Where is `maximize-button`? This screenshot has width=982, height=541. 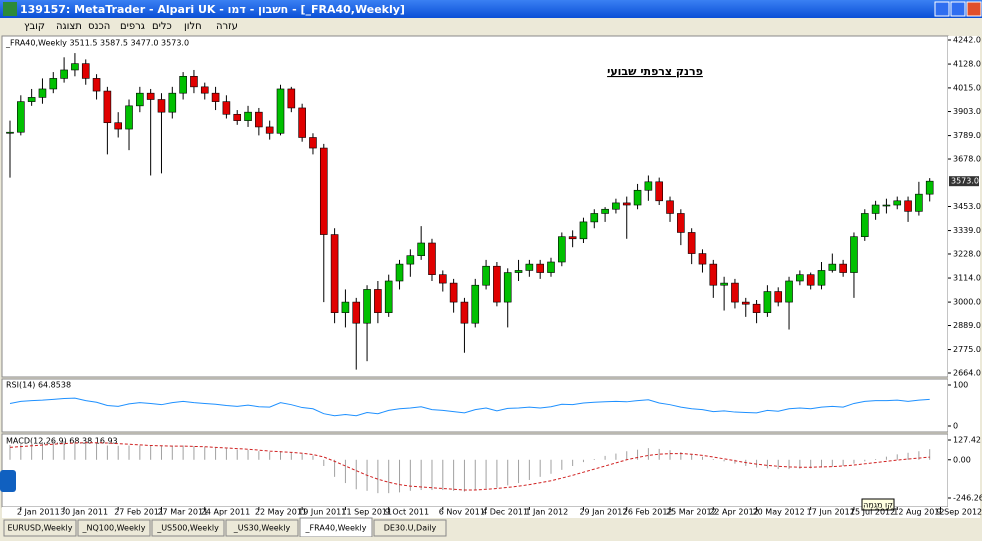
maximize-button is located at coordinates (958, 9).